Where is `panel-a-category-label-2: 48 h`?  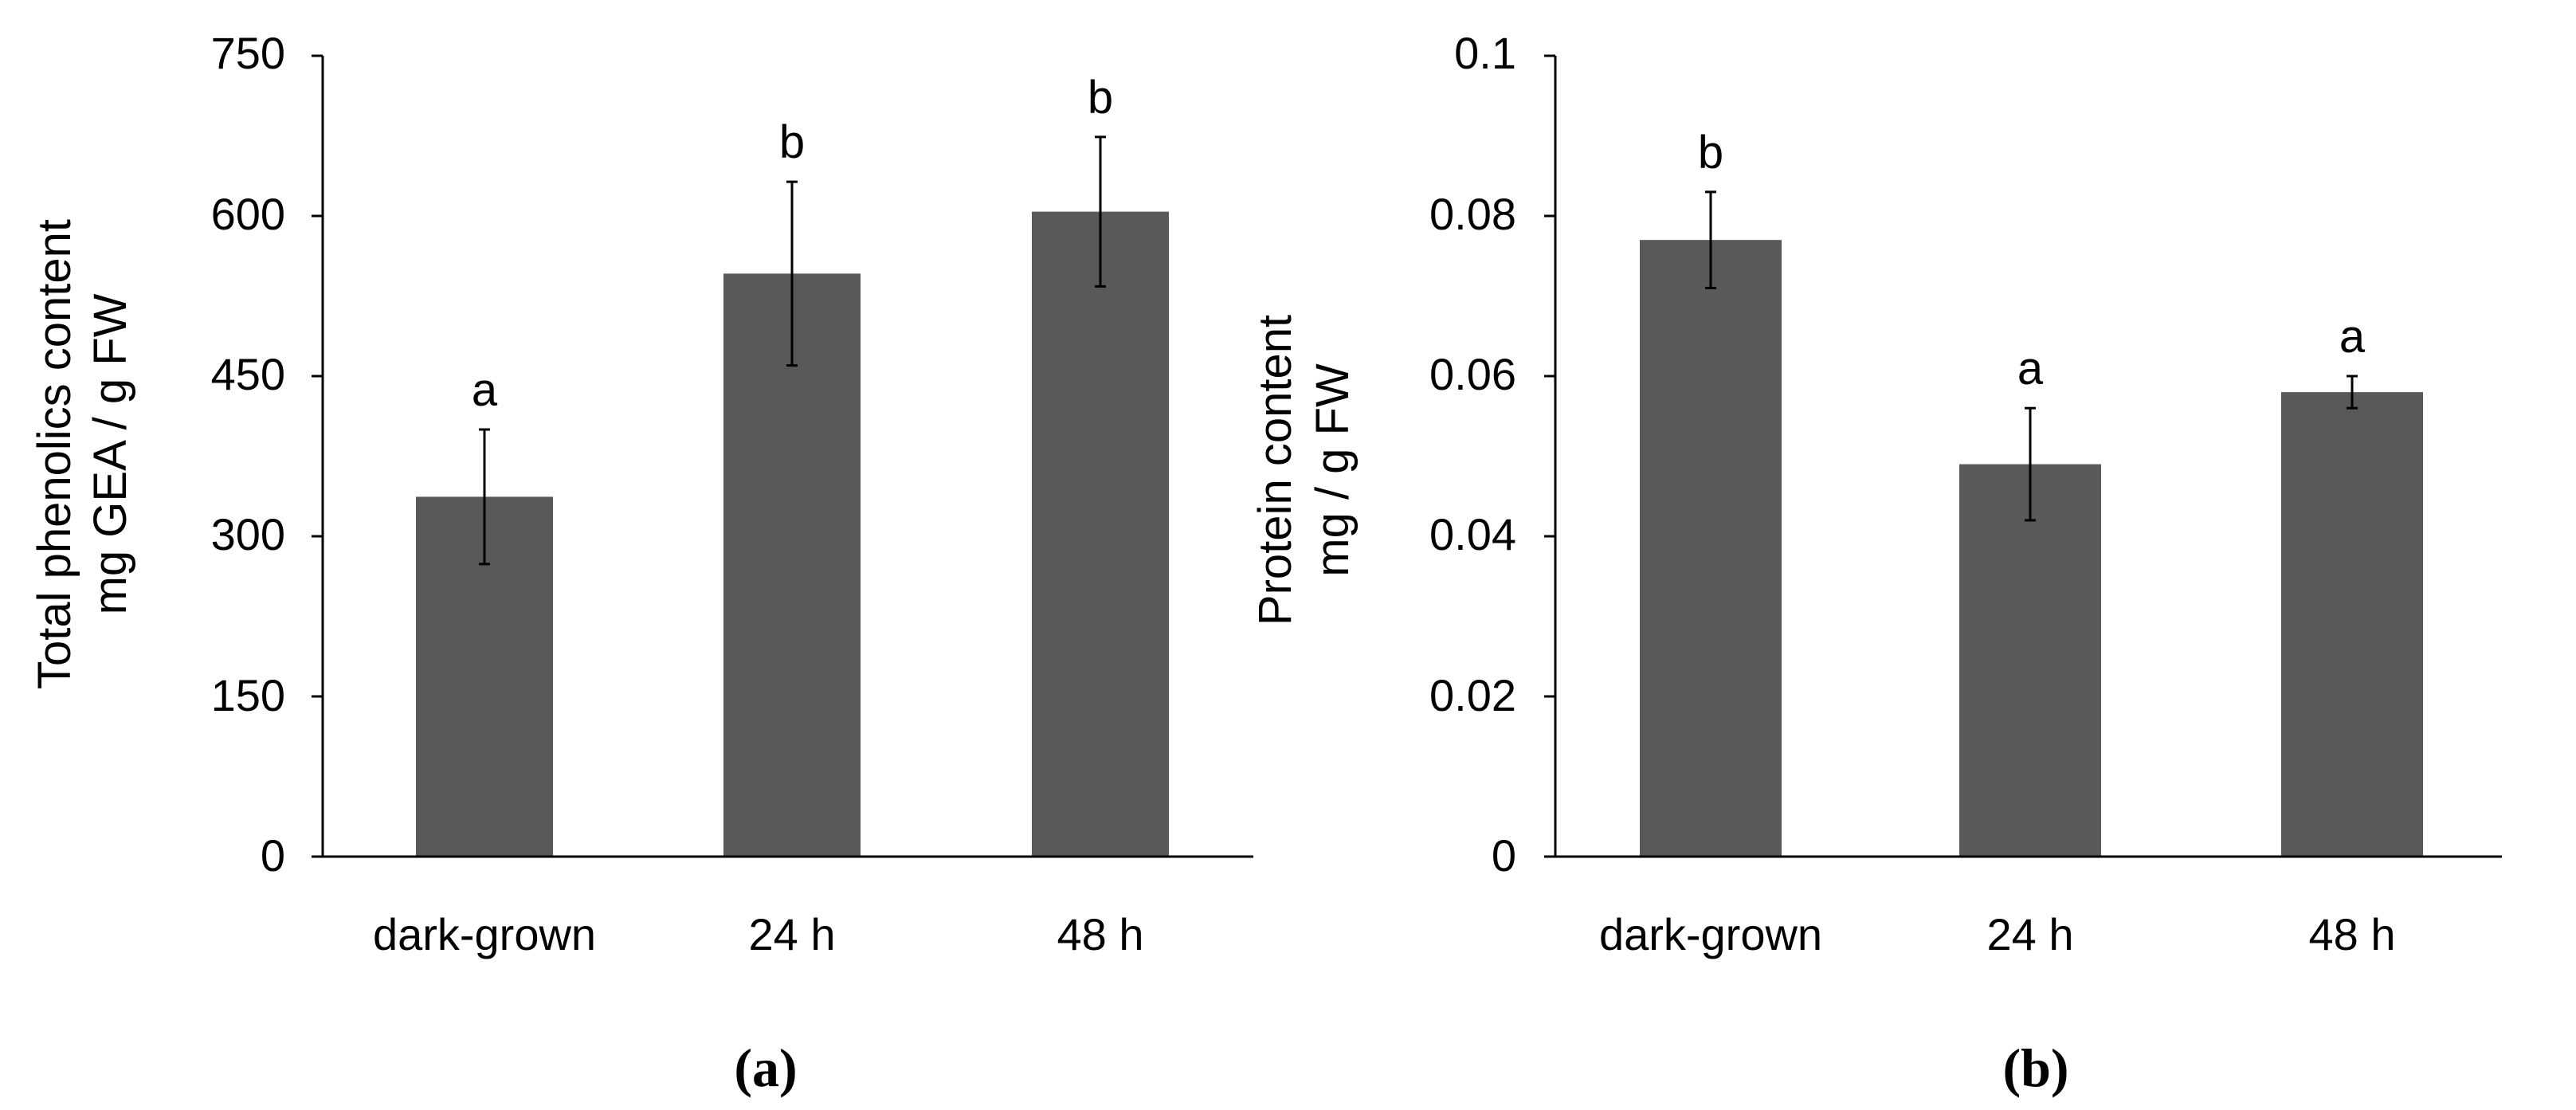 panel-a-category-label-2: 48 h is located at coordinates (1100, 934).